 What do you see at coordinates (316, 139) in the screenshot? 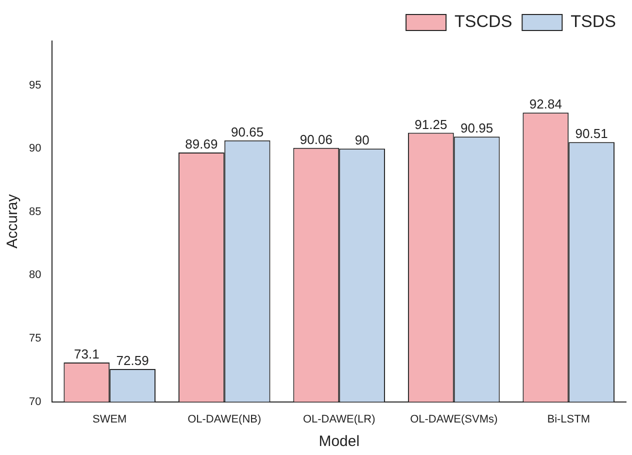
I see `data-label: 90.06` at bounding box center [316, 139].